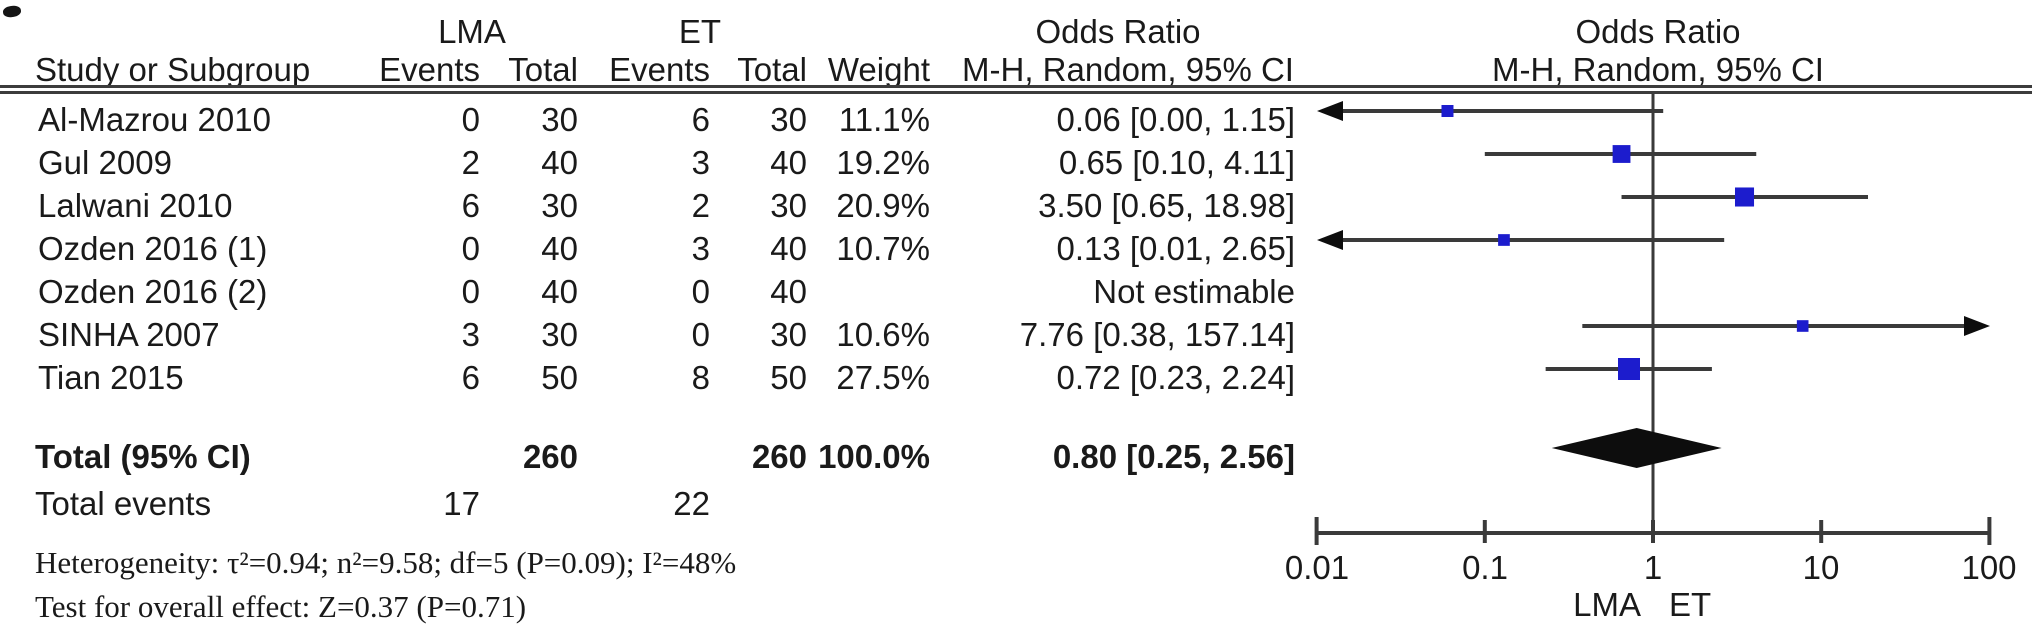 This screenshot has width=2032, height=630. What do you see at coordinates (788, 377) in the screenshot?
I see `cell-et-total: 50` at bounding box center [788, 377].